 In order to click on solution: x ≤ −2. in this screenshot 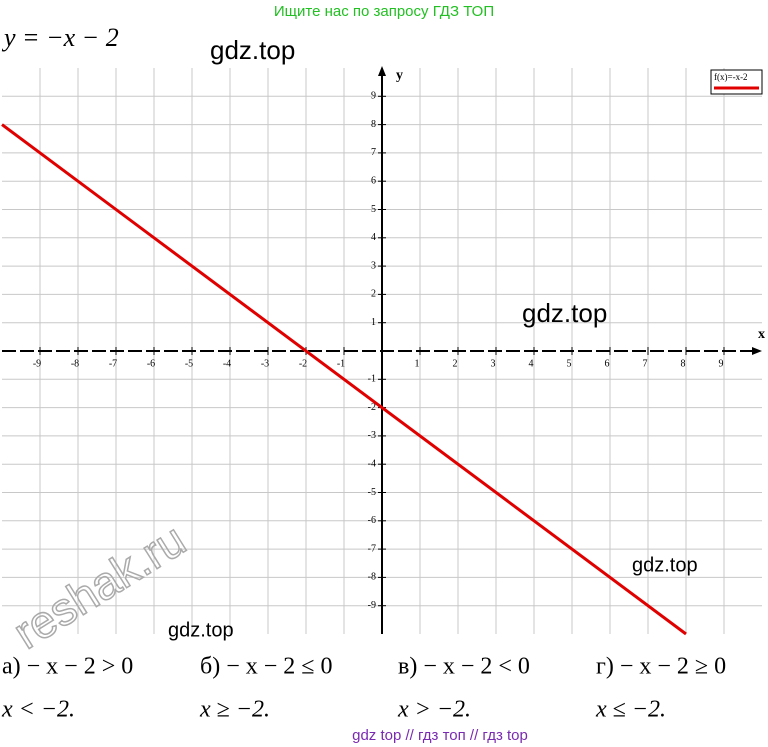, I will do `click(630, 710)`.